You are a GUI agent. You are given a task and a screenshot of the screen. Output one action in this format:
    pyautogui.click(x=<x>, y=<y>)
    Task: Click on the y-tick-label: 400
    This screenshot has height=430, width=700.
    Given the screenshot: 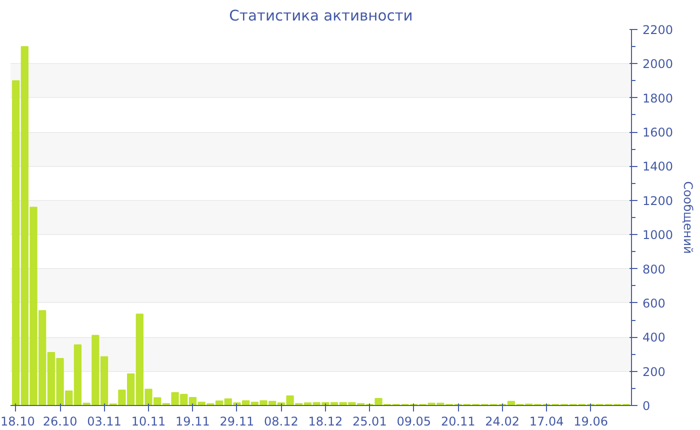 What is the action you would take?
    pyautogui.click(x=654, y=337)
    